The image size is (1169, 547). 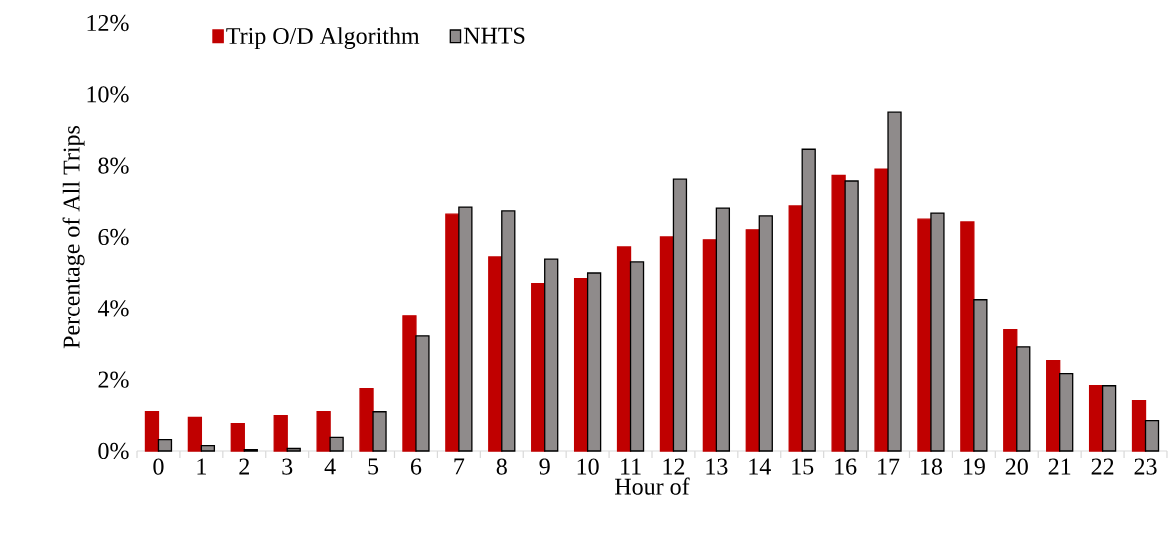 I want to click on x-tick-label: 0, so click(x=158, y=466).